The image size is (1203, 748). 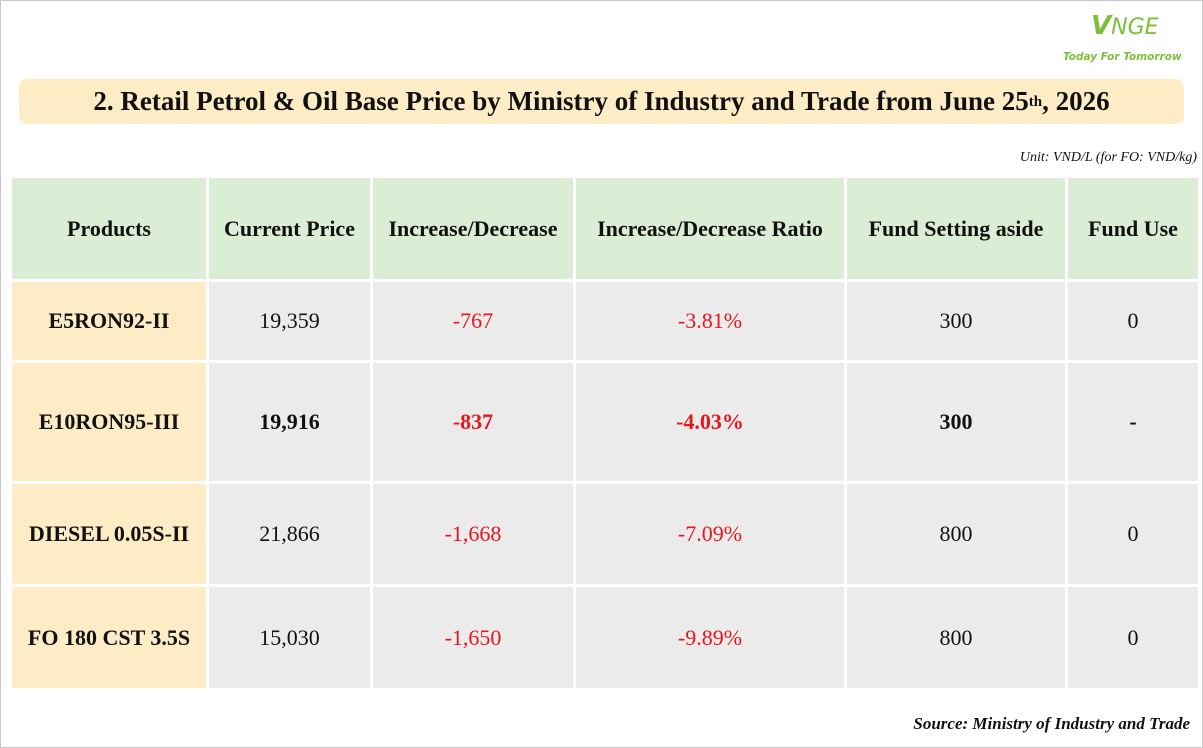 What do you see at coordinates (473, 637) in the screenshot?
I see `change-cell: -1,650` at bounding box center [473, 637].